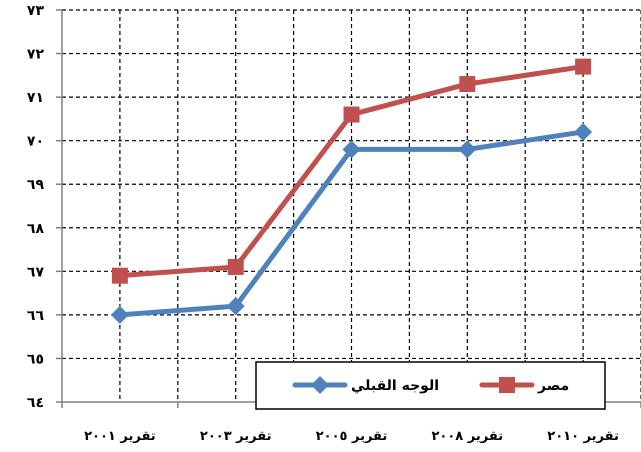  What do you see at coordinates (35, 185) in the screenshot?
I see `y-tick-label: ٦٩` at bounding box center [35, 185].